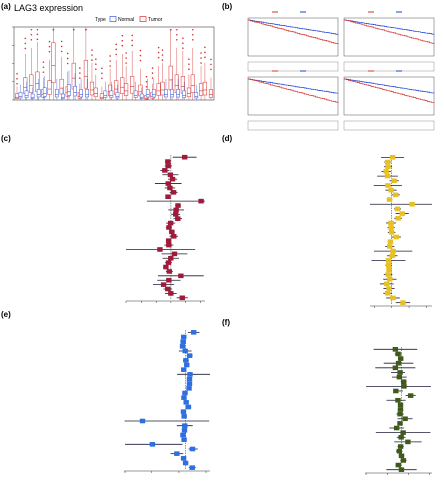  Describe the element at coordinates (293, 31) in the screenshot. I see `km-curve` at that location.